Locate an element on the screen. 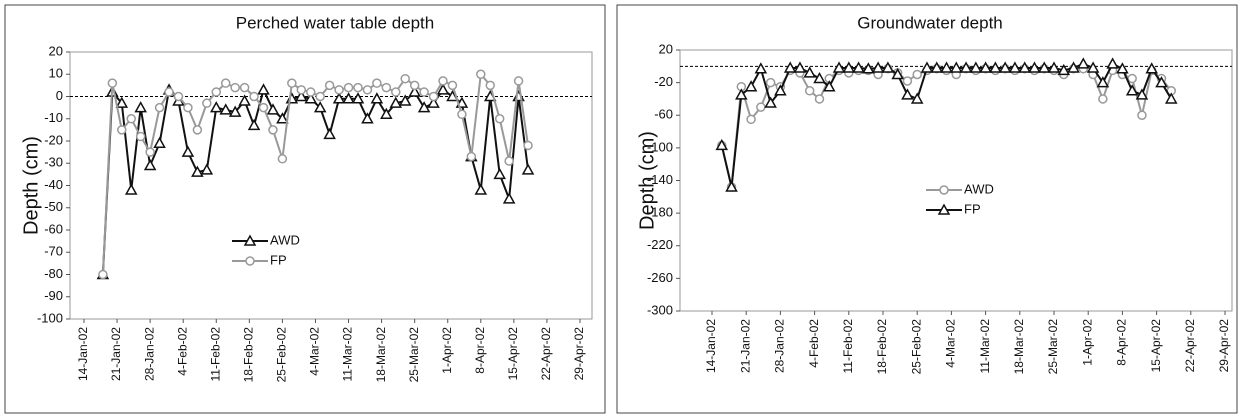  legend-marker is located at coordinates (250, 240).